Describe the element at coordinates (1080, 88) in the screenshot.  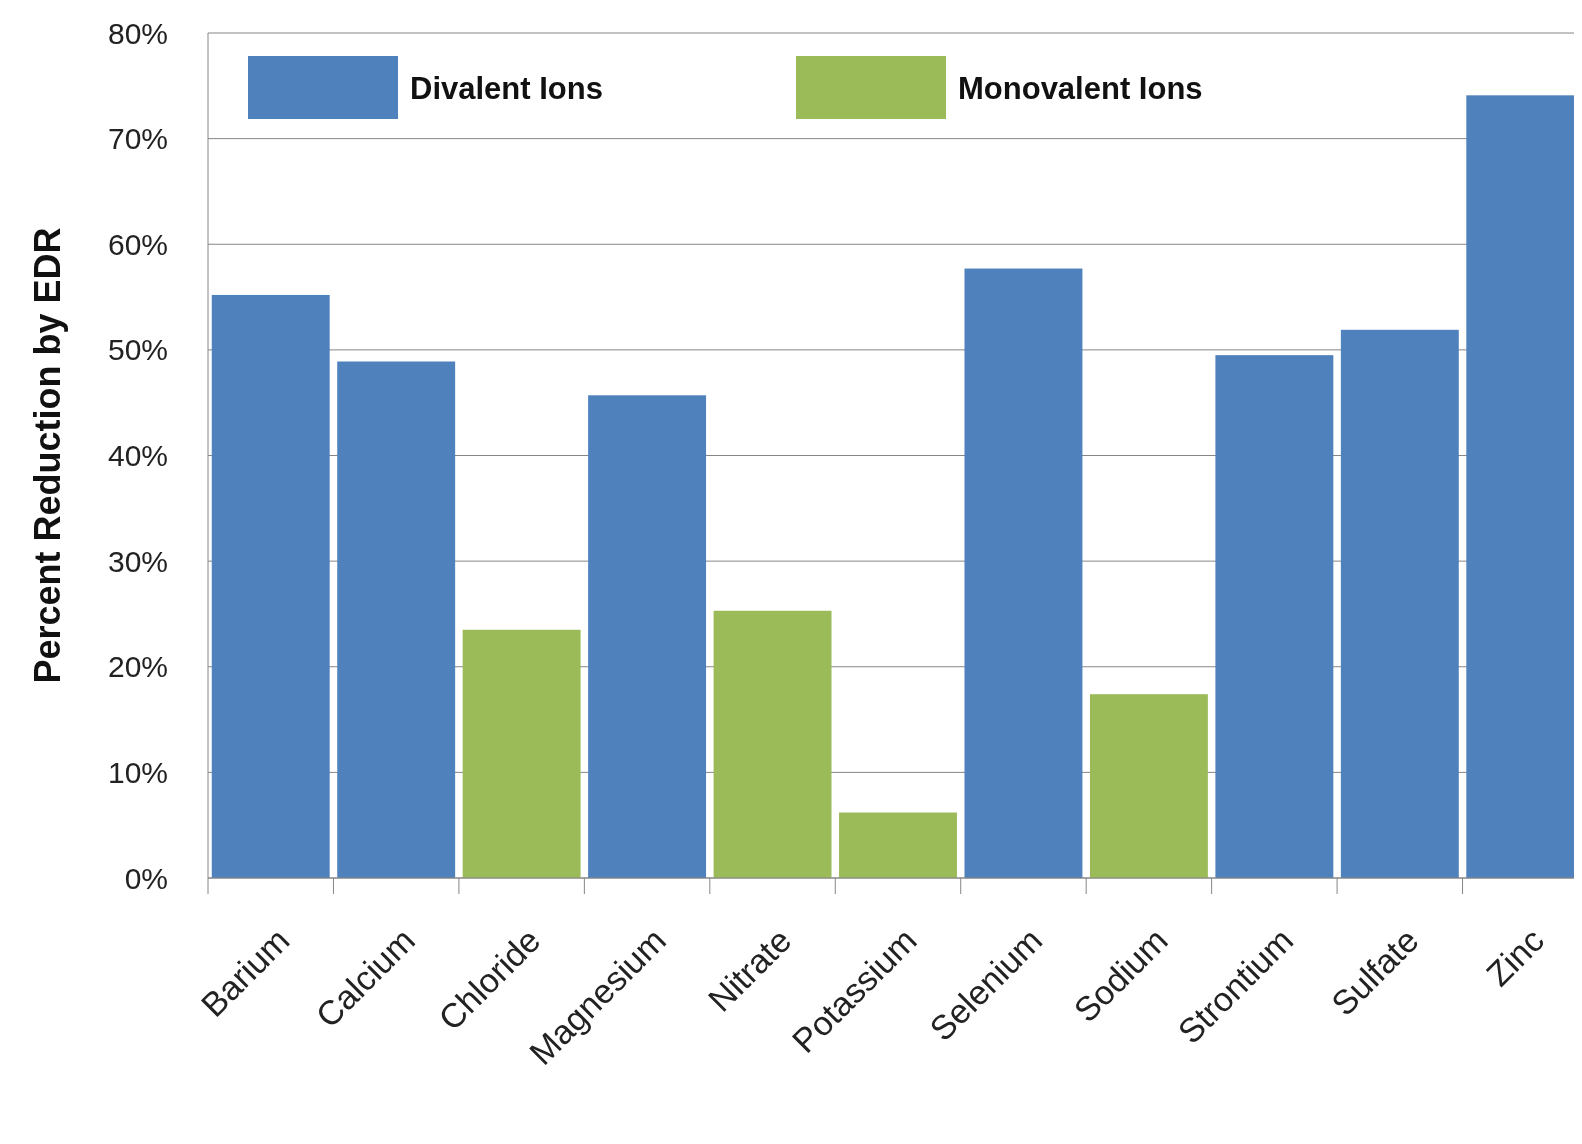
I see `legend-label: Monovalent Ions` at that location.